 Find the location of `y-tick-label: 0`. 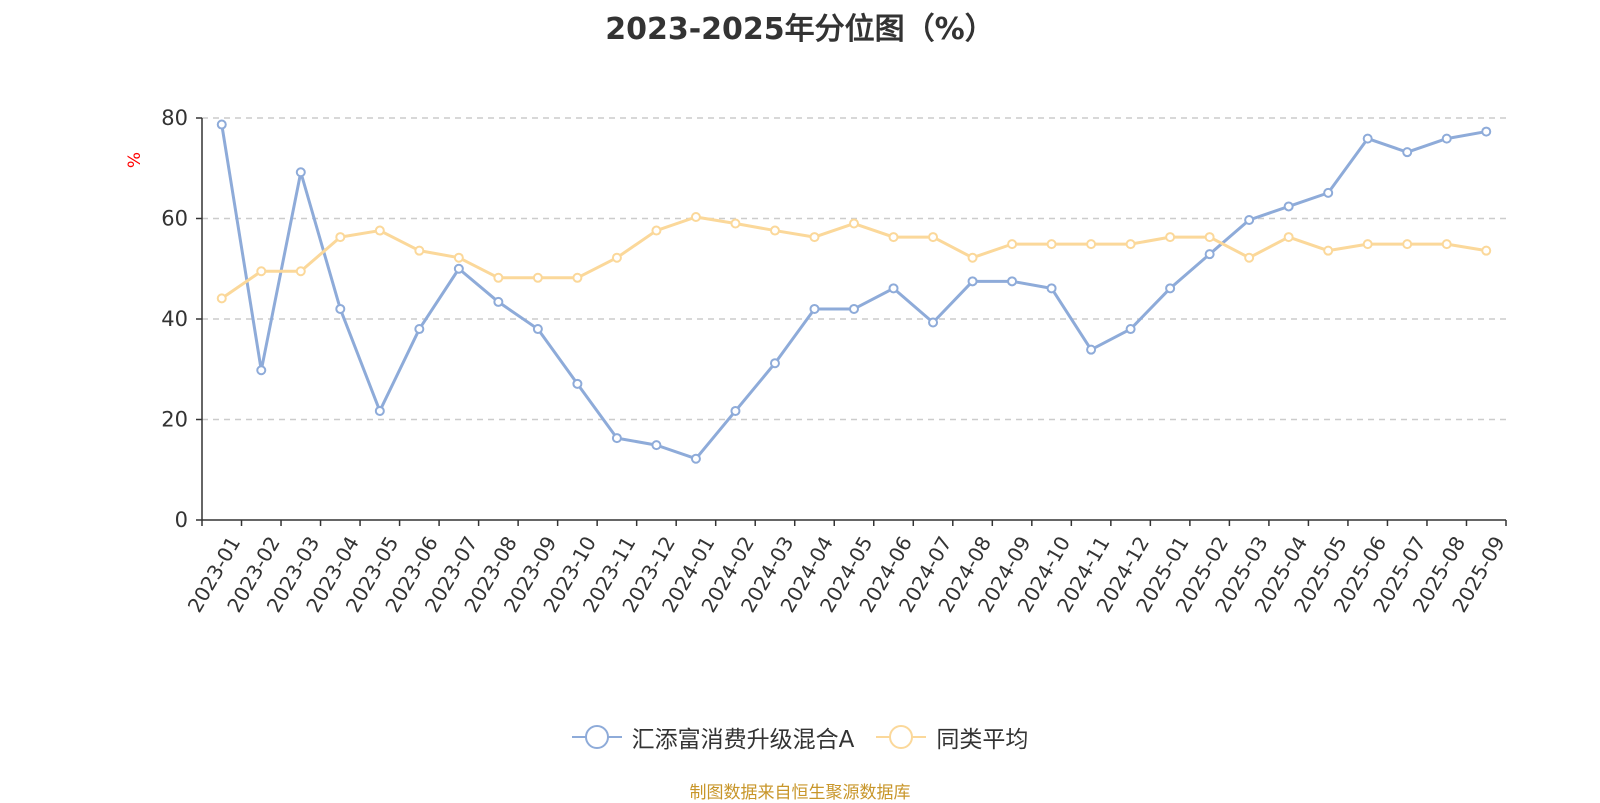

y-tick-label: 0 is located at coordinates (181, 520).